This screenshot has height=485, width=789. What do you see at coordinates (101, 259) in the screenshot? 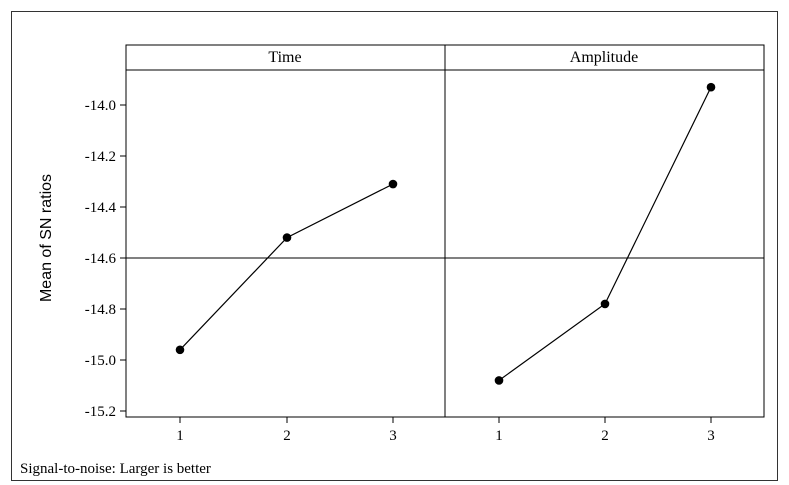
I see `y-tick-label: -14.6` at bounding box center [101, 259].